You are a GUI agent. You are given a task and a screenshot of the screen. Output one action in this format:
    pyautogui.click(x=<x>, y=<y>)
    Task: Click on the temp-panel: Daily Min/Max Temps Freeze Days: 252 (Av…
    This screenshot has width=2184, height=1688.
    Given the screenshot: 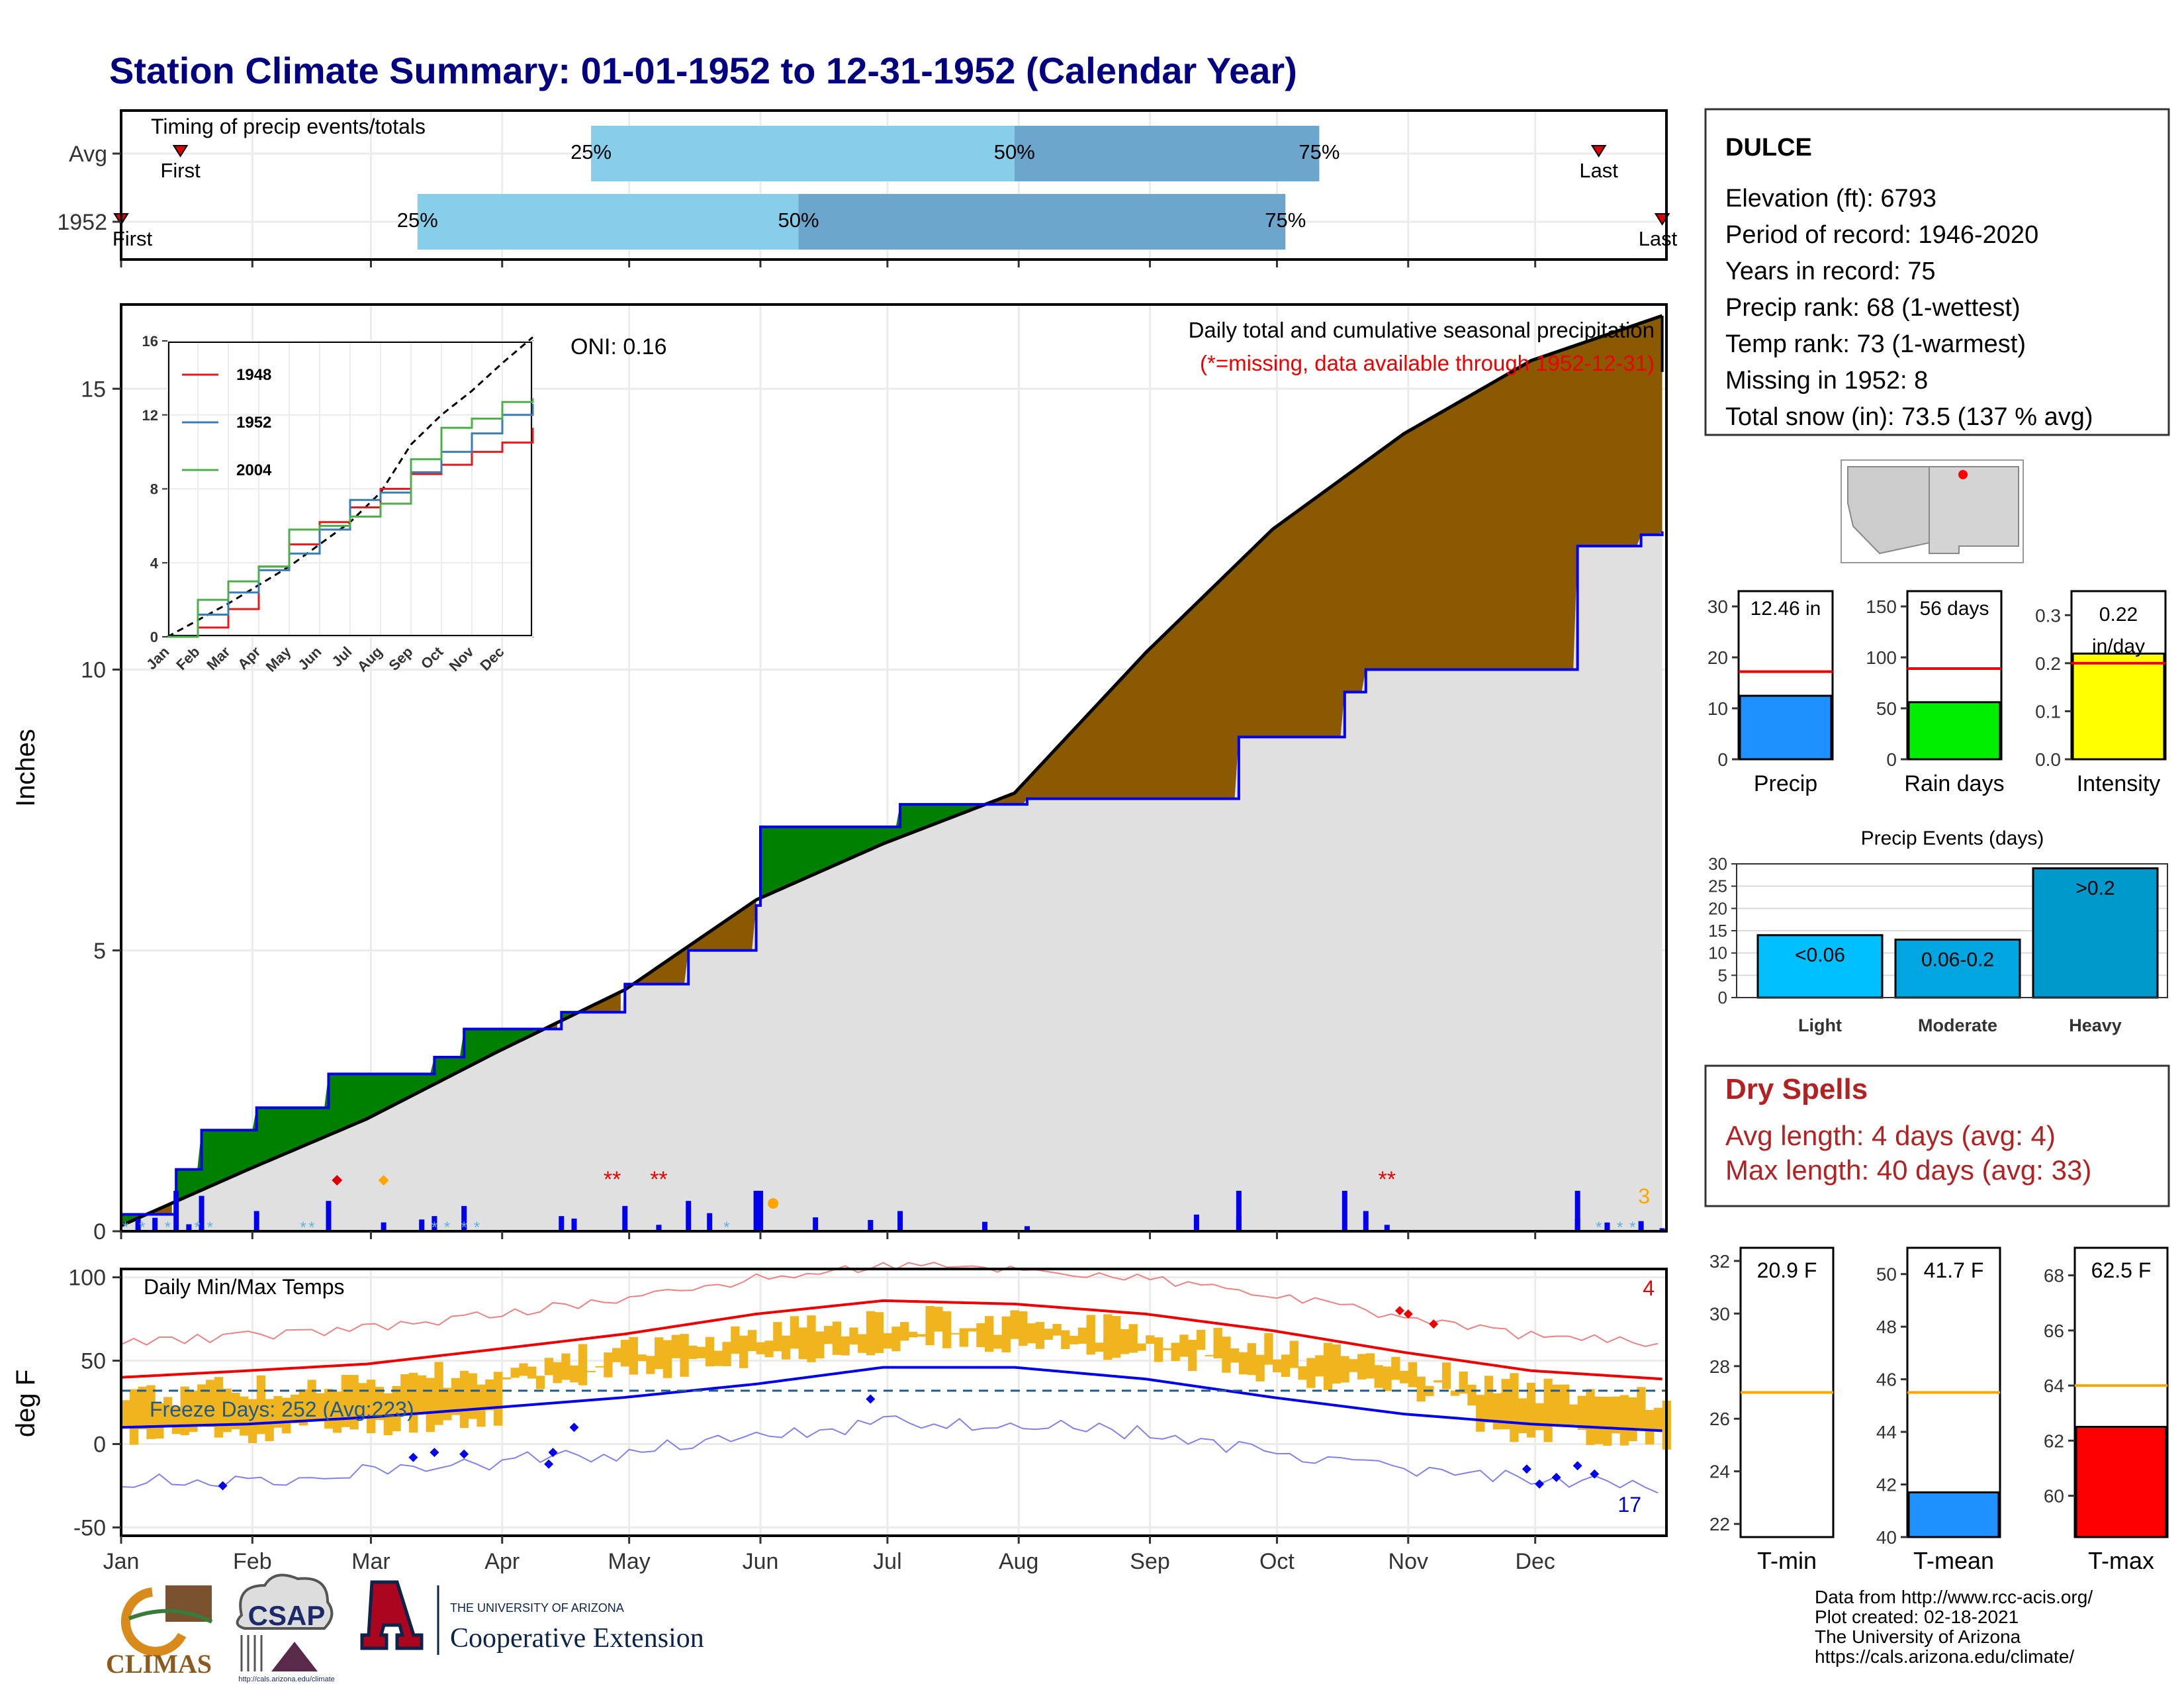 What is the action you would take?
    pyautogui.click(x=841, y=1418)
    